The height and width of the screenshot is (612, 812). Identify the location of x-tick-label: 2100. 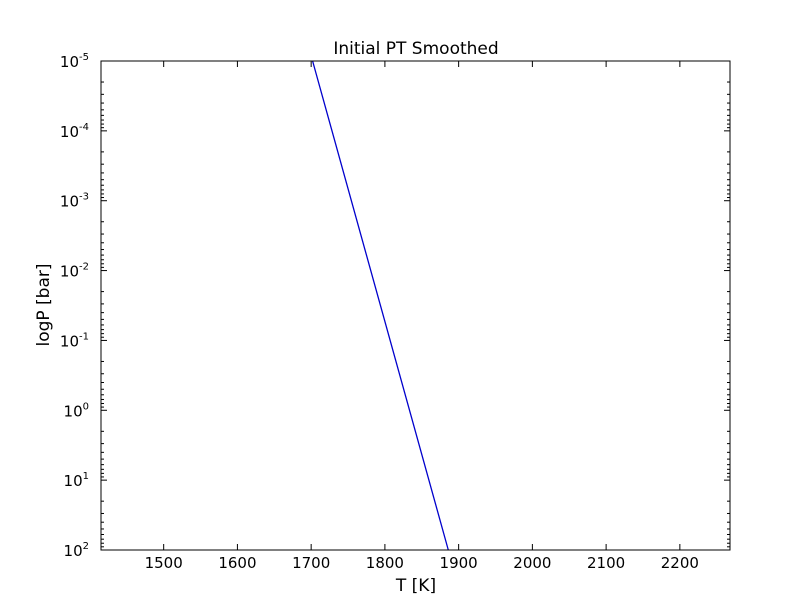
(606, 563).